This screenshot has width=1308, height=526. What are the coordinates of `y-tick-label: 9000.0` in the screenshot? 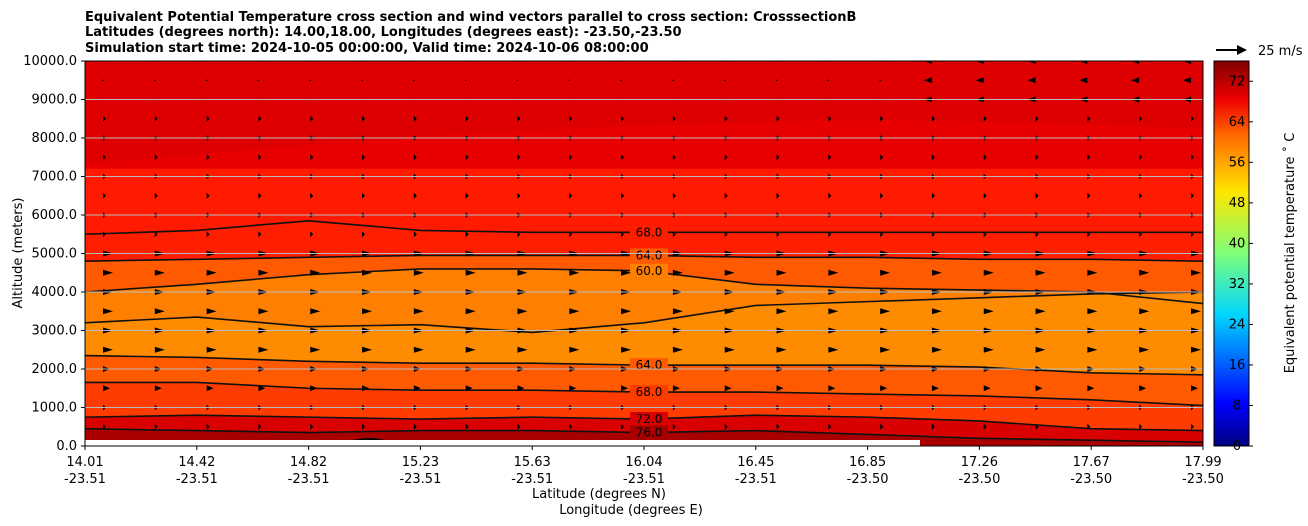 It's located at (55, 100).